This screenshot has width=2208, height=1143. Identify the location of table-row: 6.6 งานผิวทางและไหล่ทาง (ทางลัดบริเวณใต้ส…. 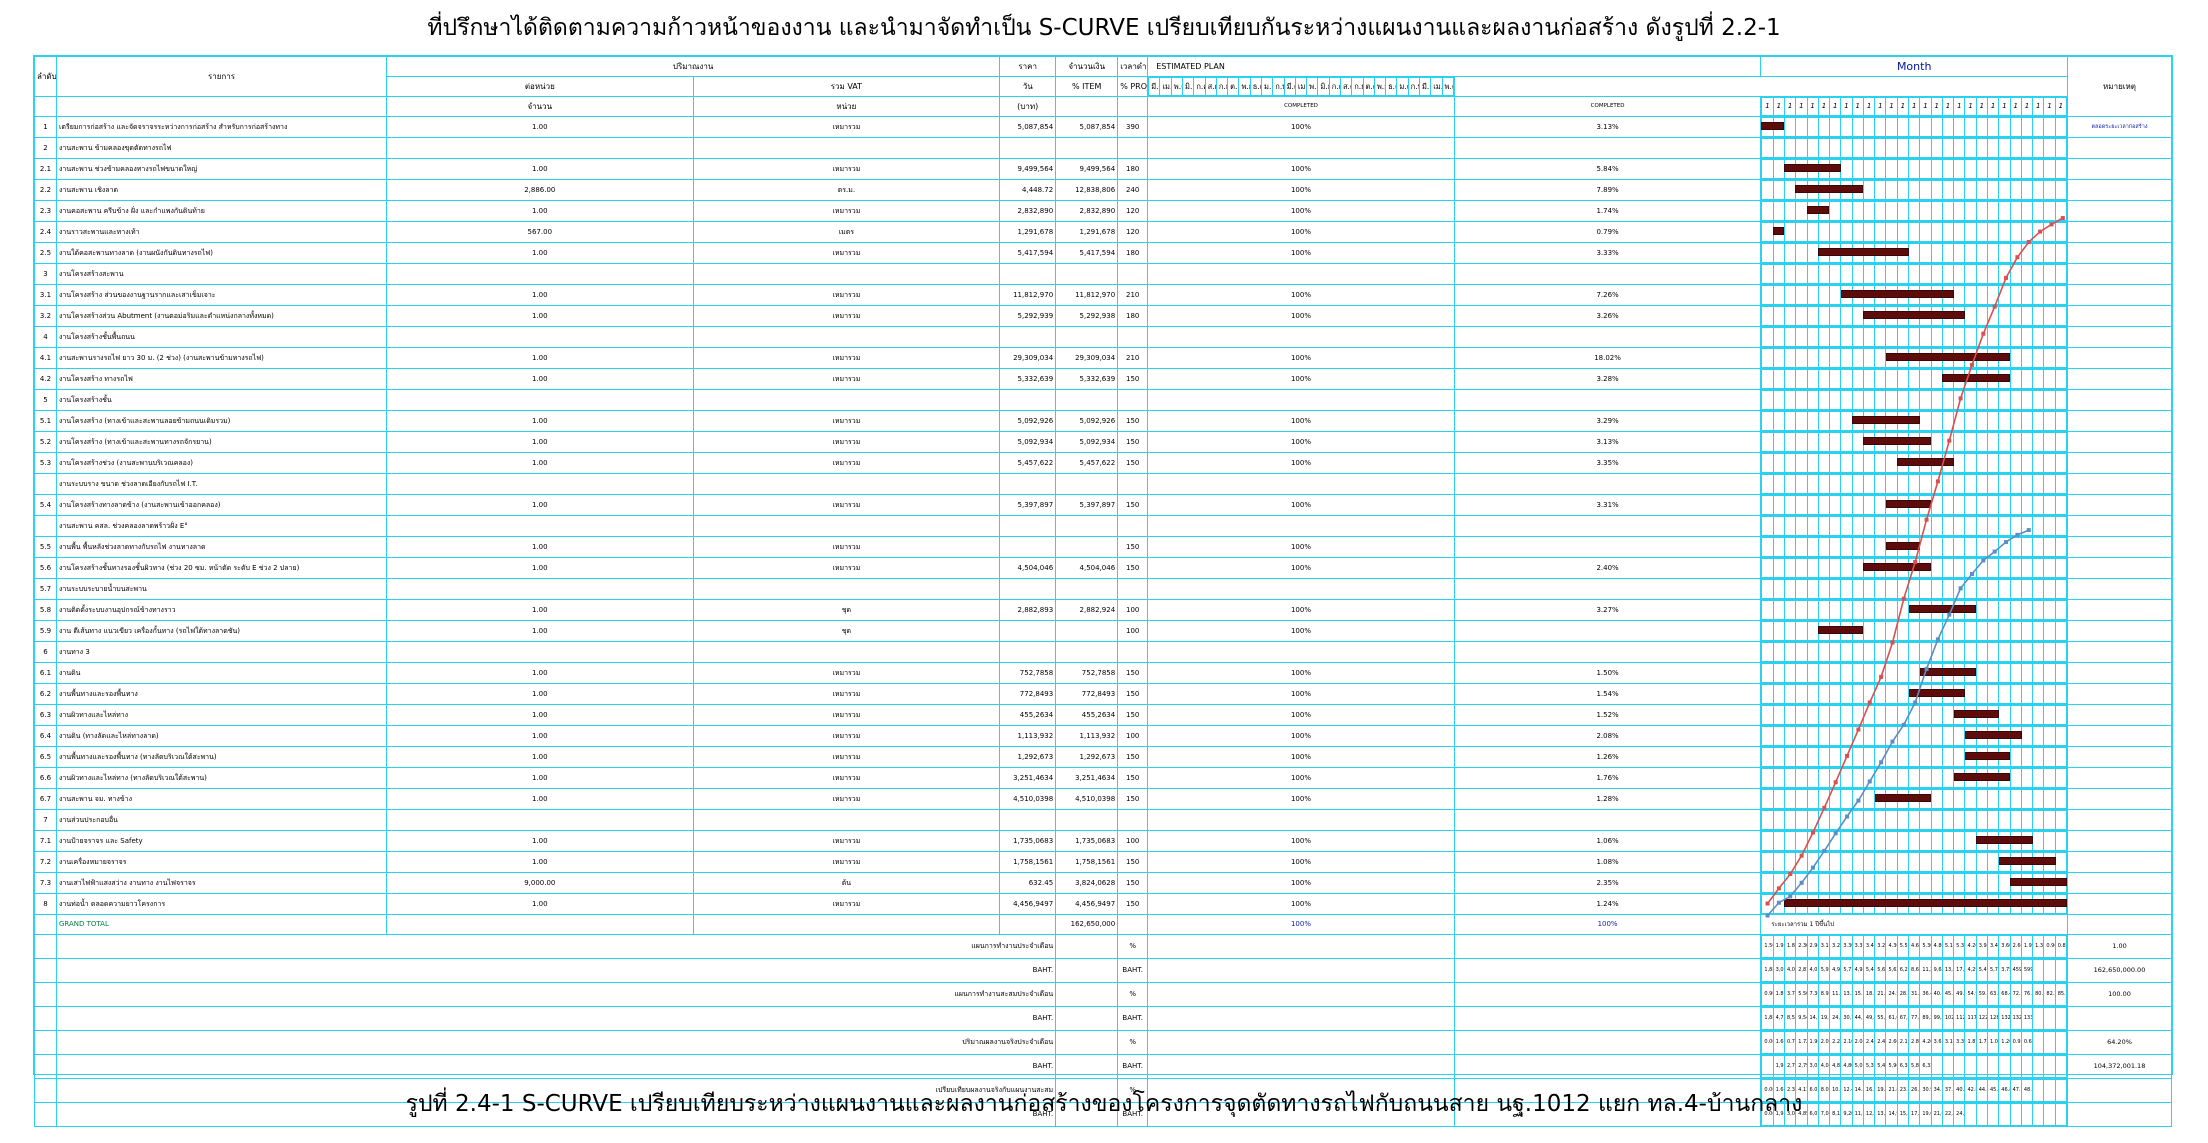
(1103, 778).